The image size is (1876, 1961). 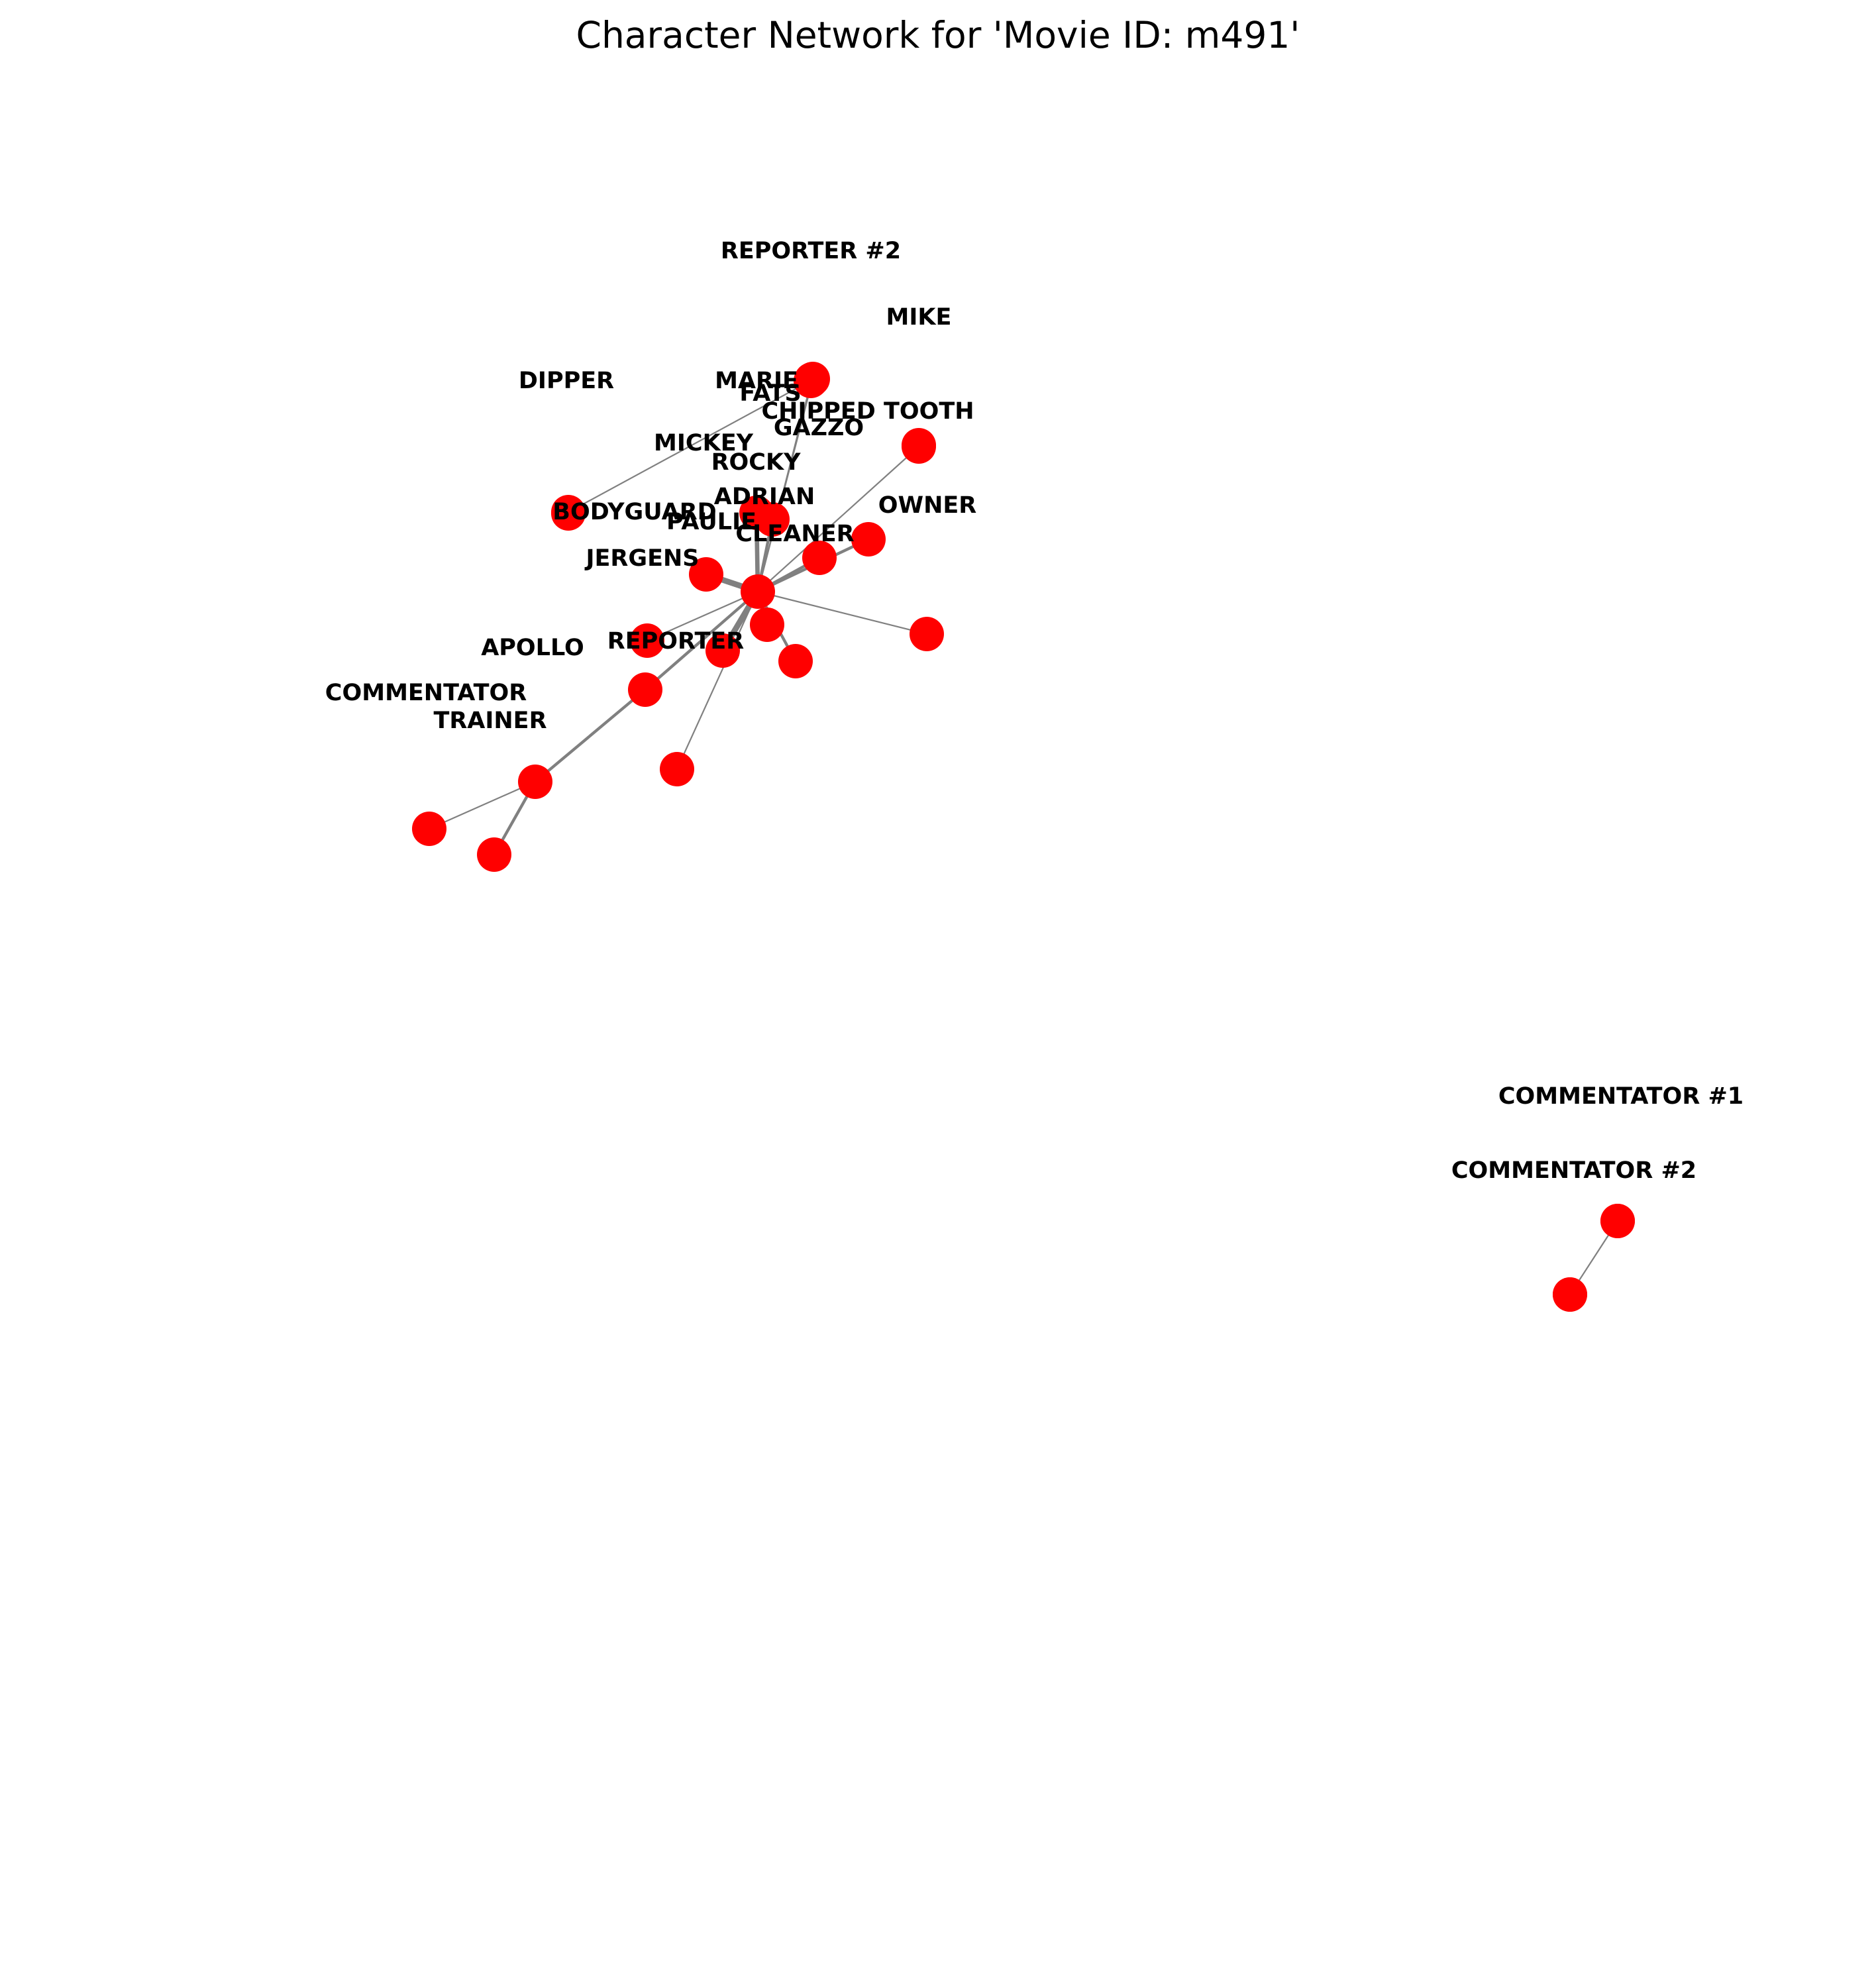 What do you see at coordinates (568, 513) in the screenshot?
I see `node-bodyguard` at bounding box center [568, 513].